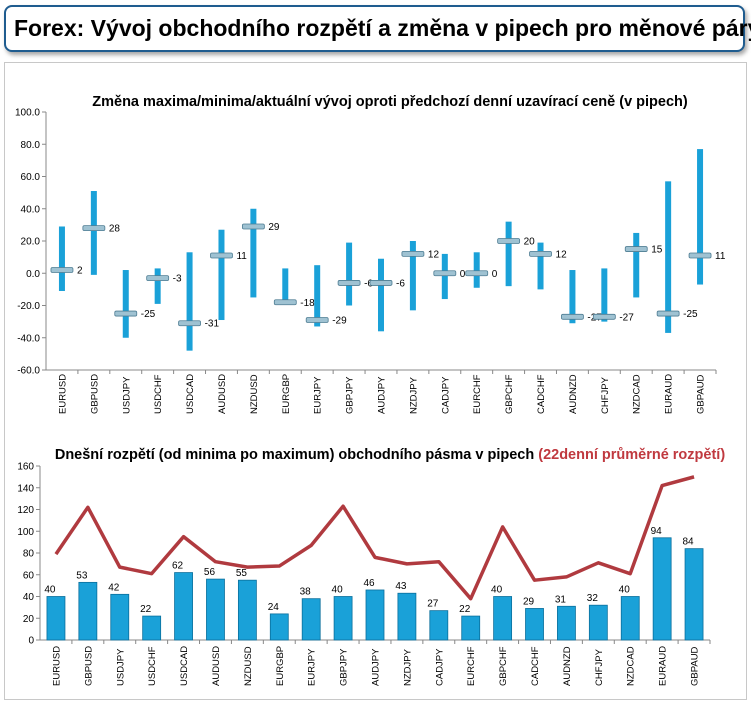 This screenshot has width=751, height=701. I want to click on bar-value-label: 29, so click(529, 601).